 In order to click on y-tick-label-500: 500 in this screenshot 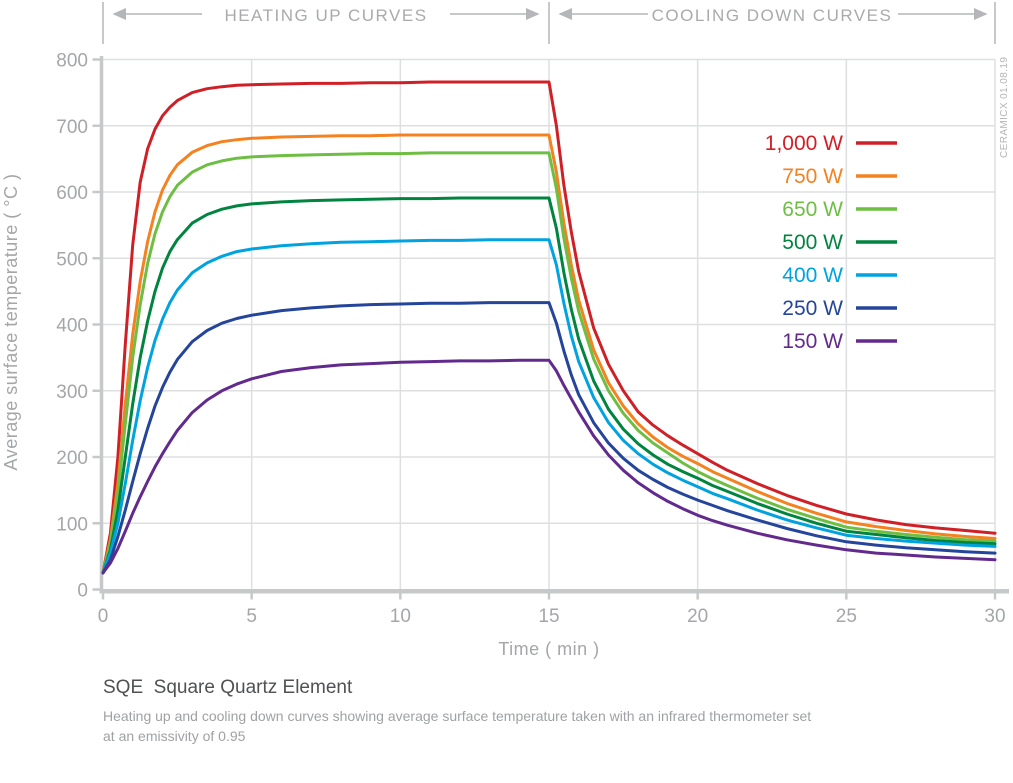, I will do `click(72, 259)`.